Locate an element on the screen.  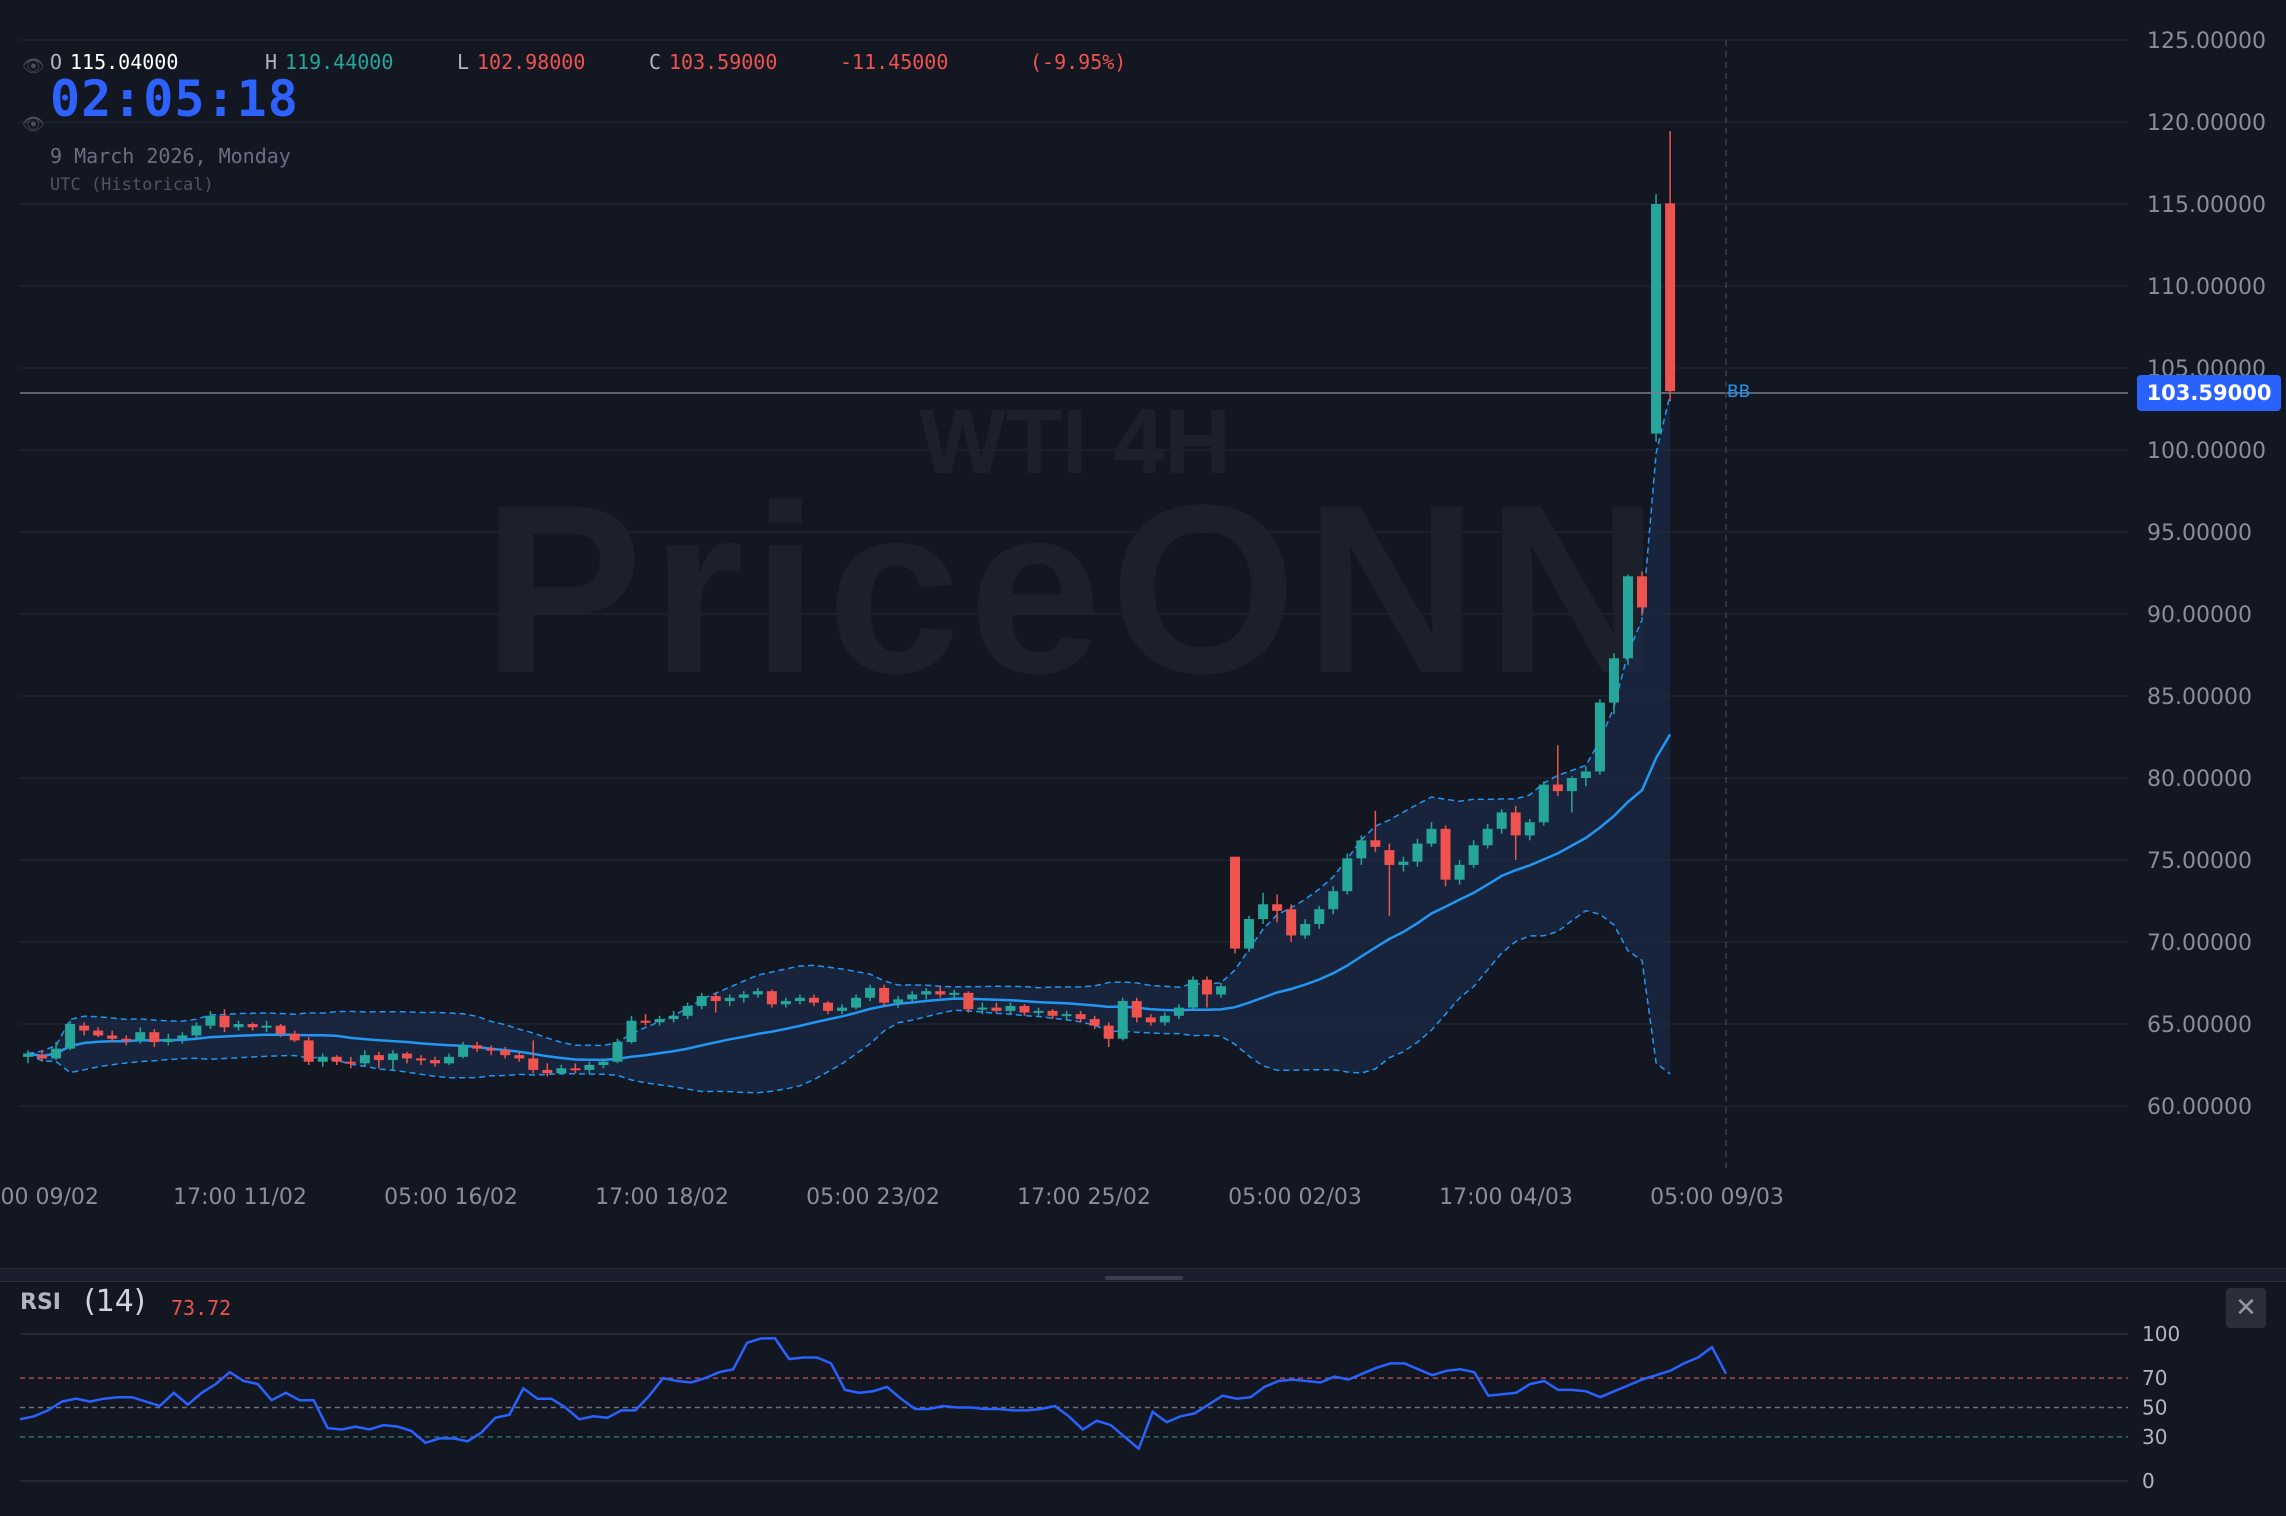
open-value: 115.04000 is located at coordinates (124, 62).